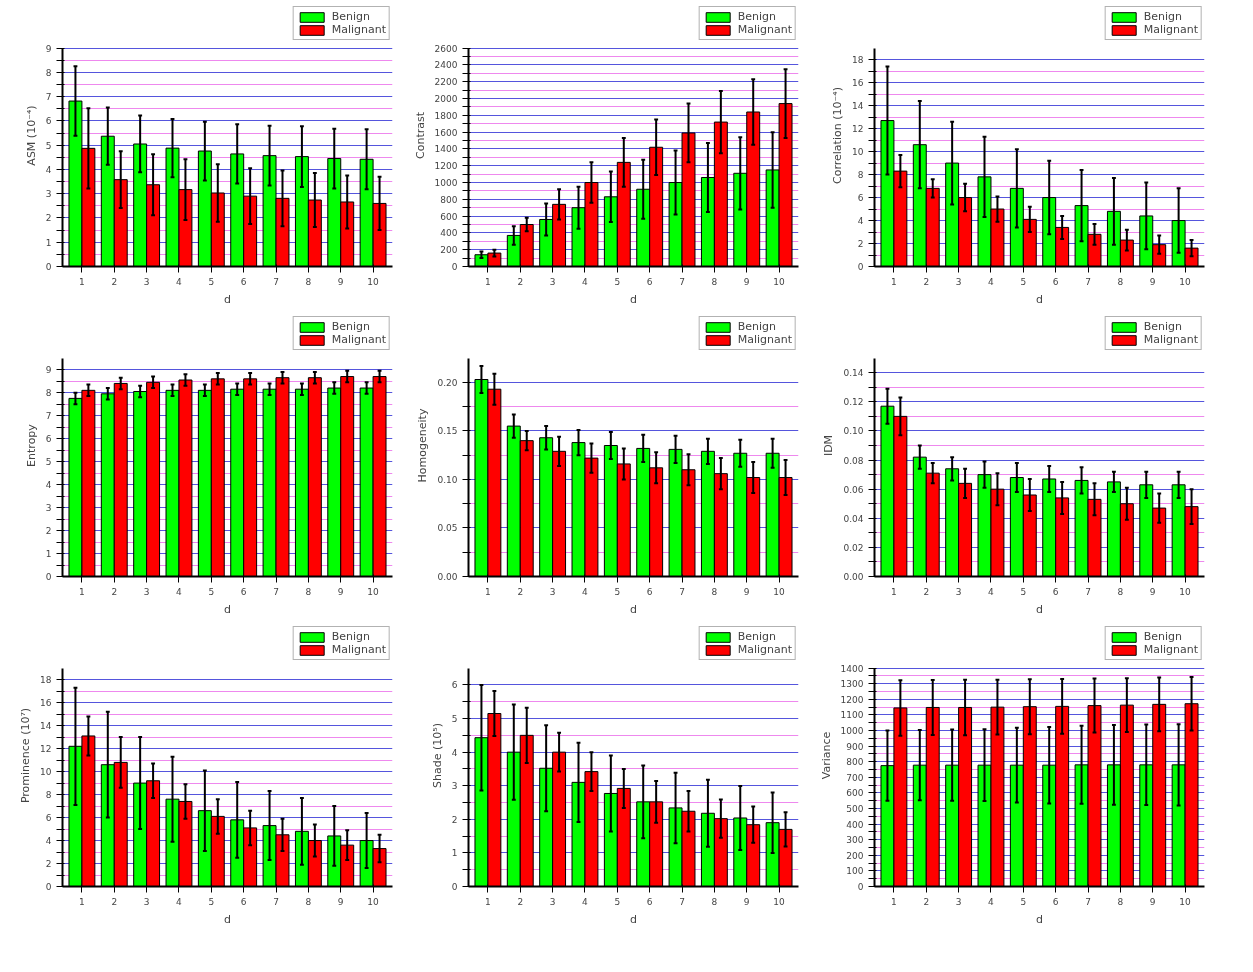  Describe the element at coordinates (855, 824) in the screenshot. I see `y-tick-label: 400` at that location.